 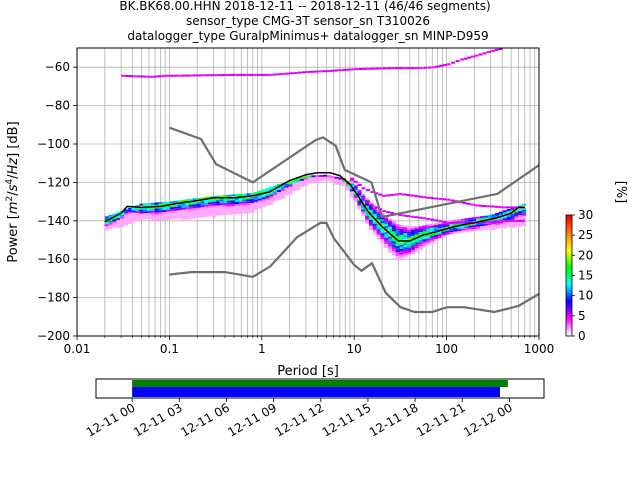 What do you see at coordinates (57, 106) in the screenshot?
I see `y-tick-label: −80` at bounding box center [57, 106].